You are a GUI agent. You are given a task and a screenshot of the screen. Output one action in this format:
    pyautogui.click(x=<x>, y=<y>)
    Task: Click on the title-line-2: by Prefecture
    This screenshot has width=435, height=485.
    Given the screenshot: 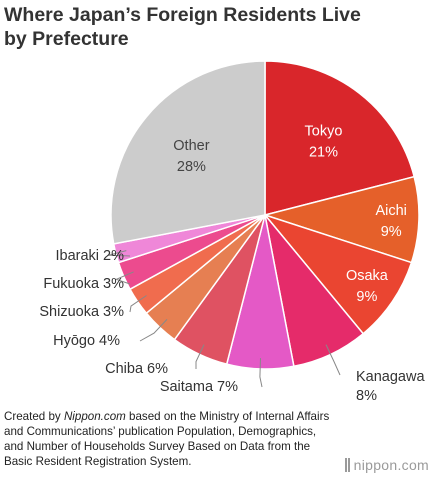 What is the action you would take?
    pyautogui.click(x=66, y=39)
    